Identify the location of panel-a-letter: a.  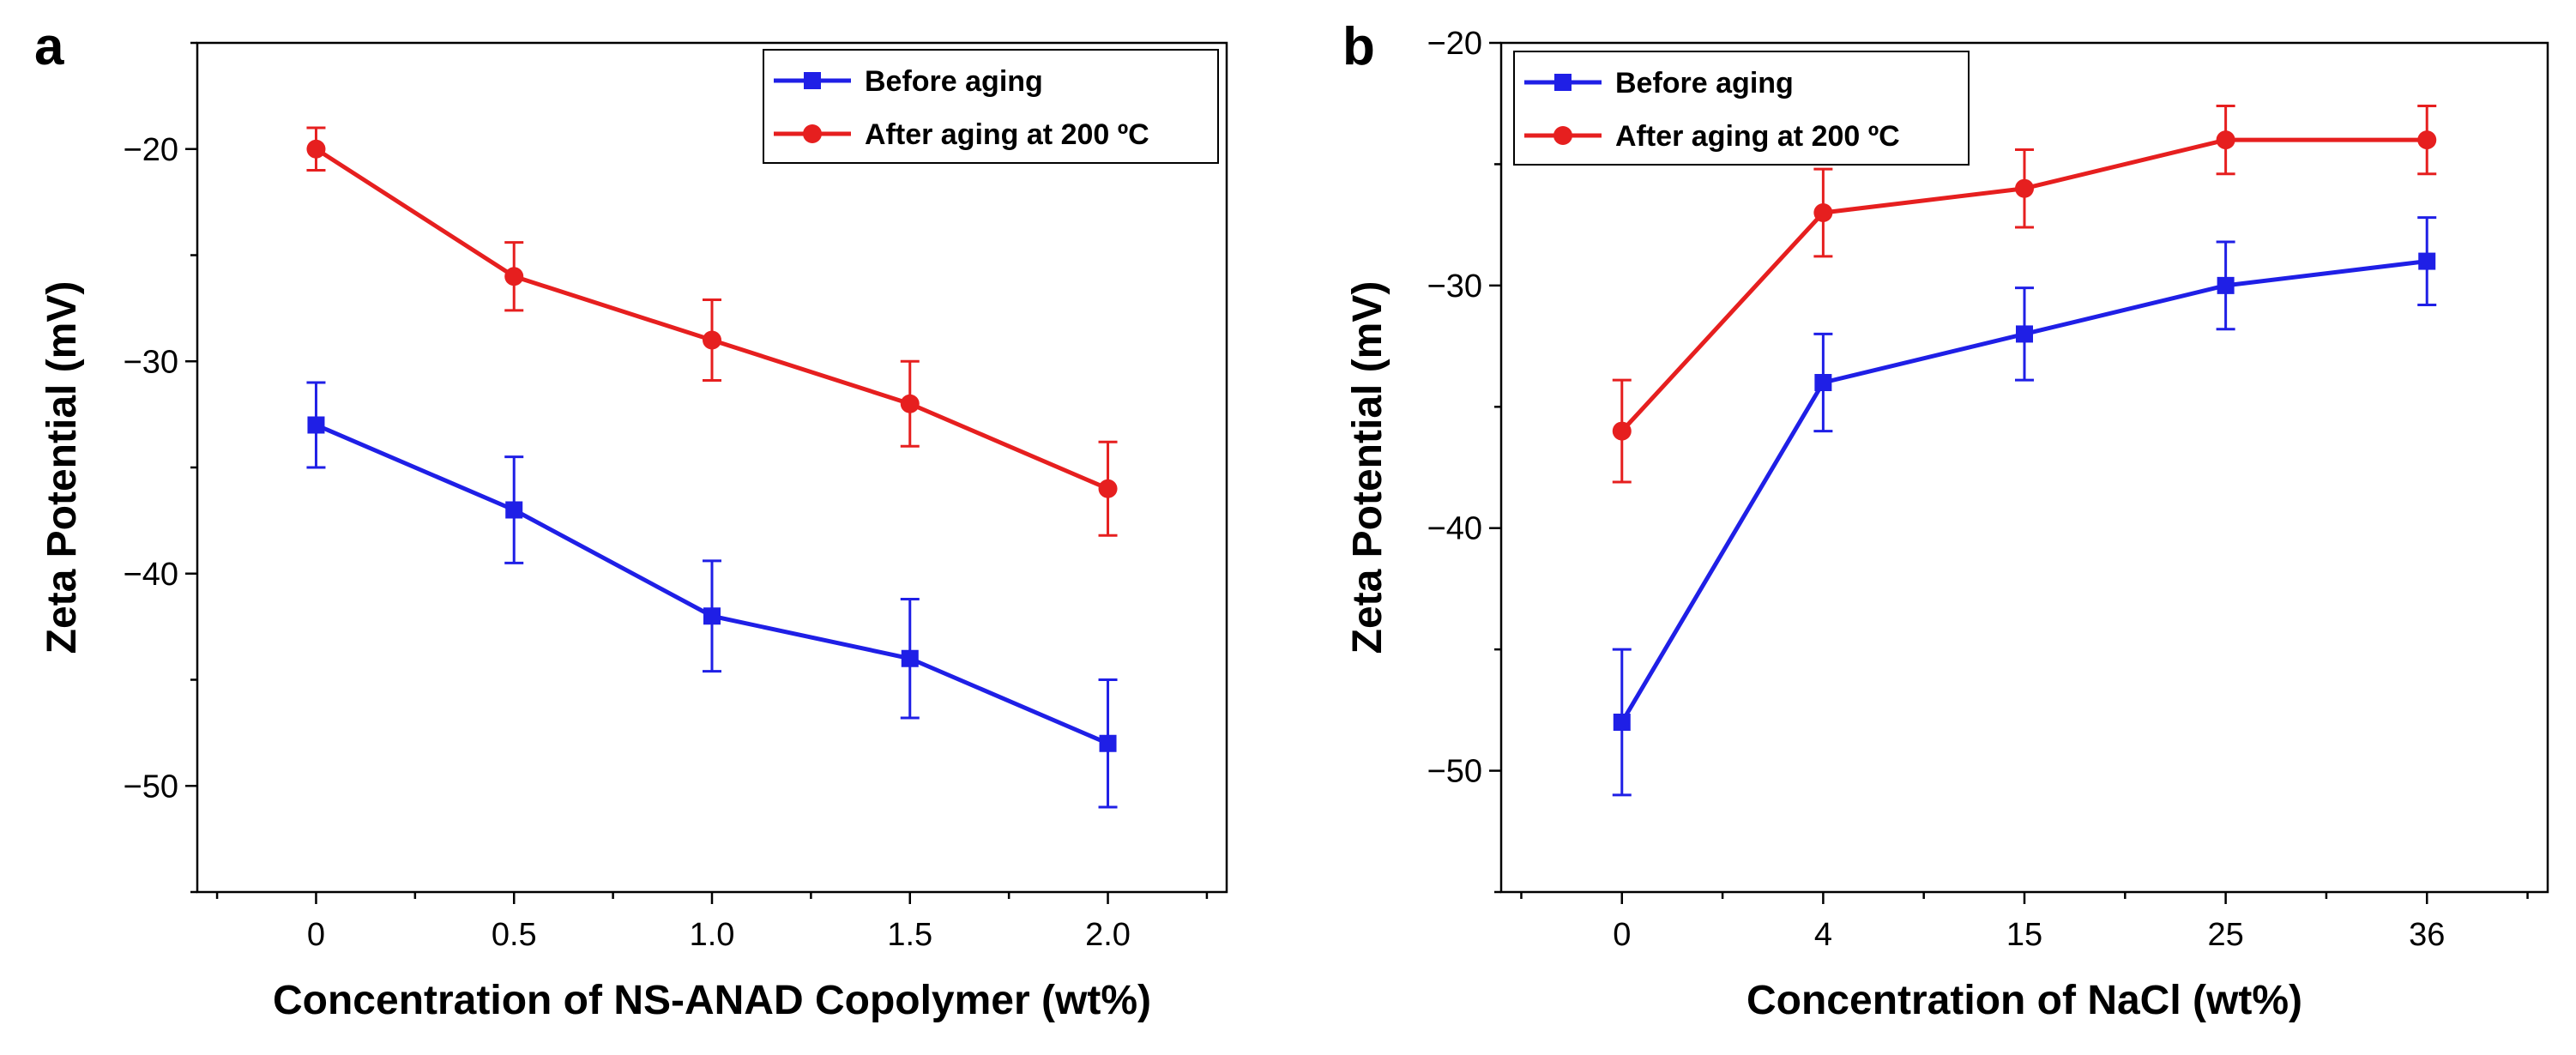
(49, 46).